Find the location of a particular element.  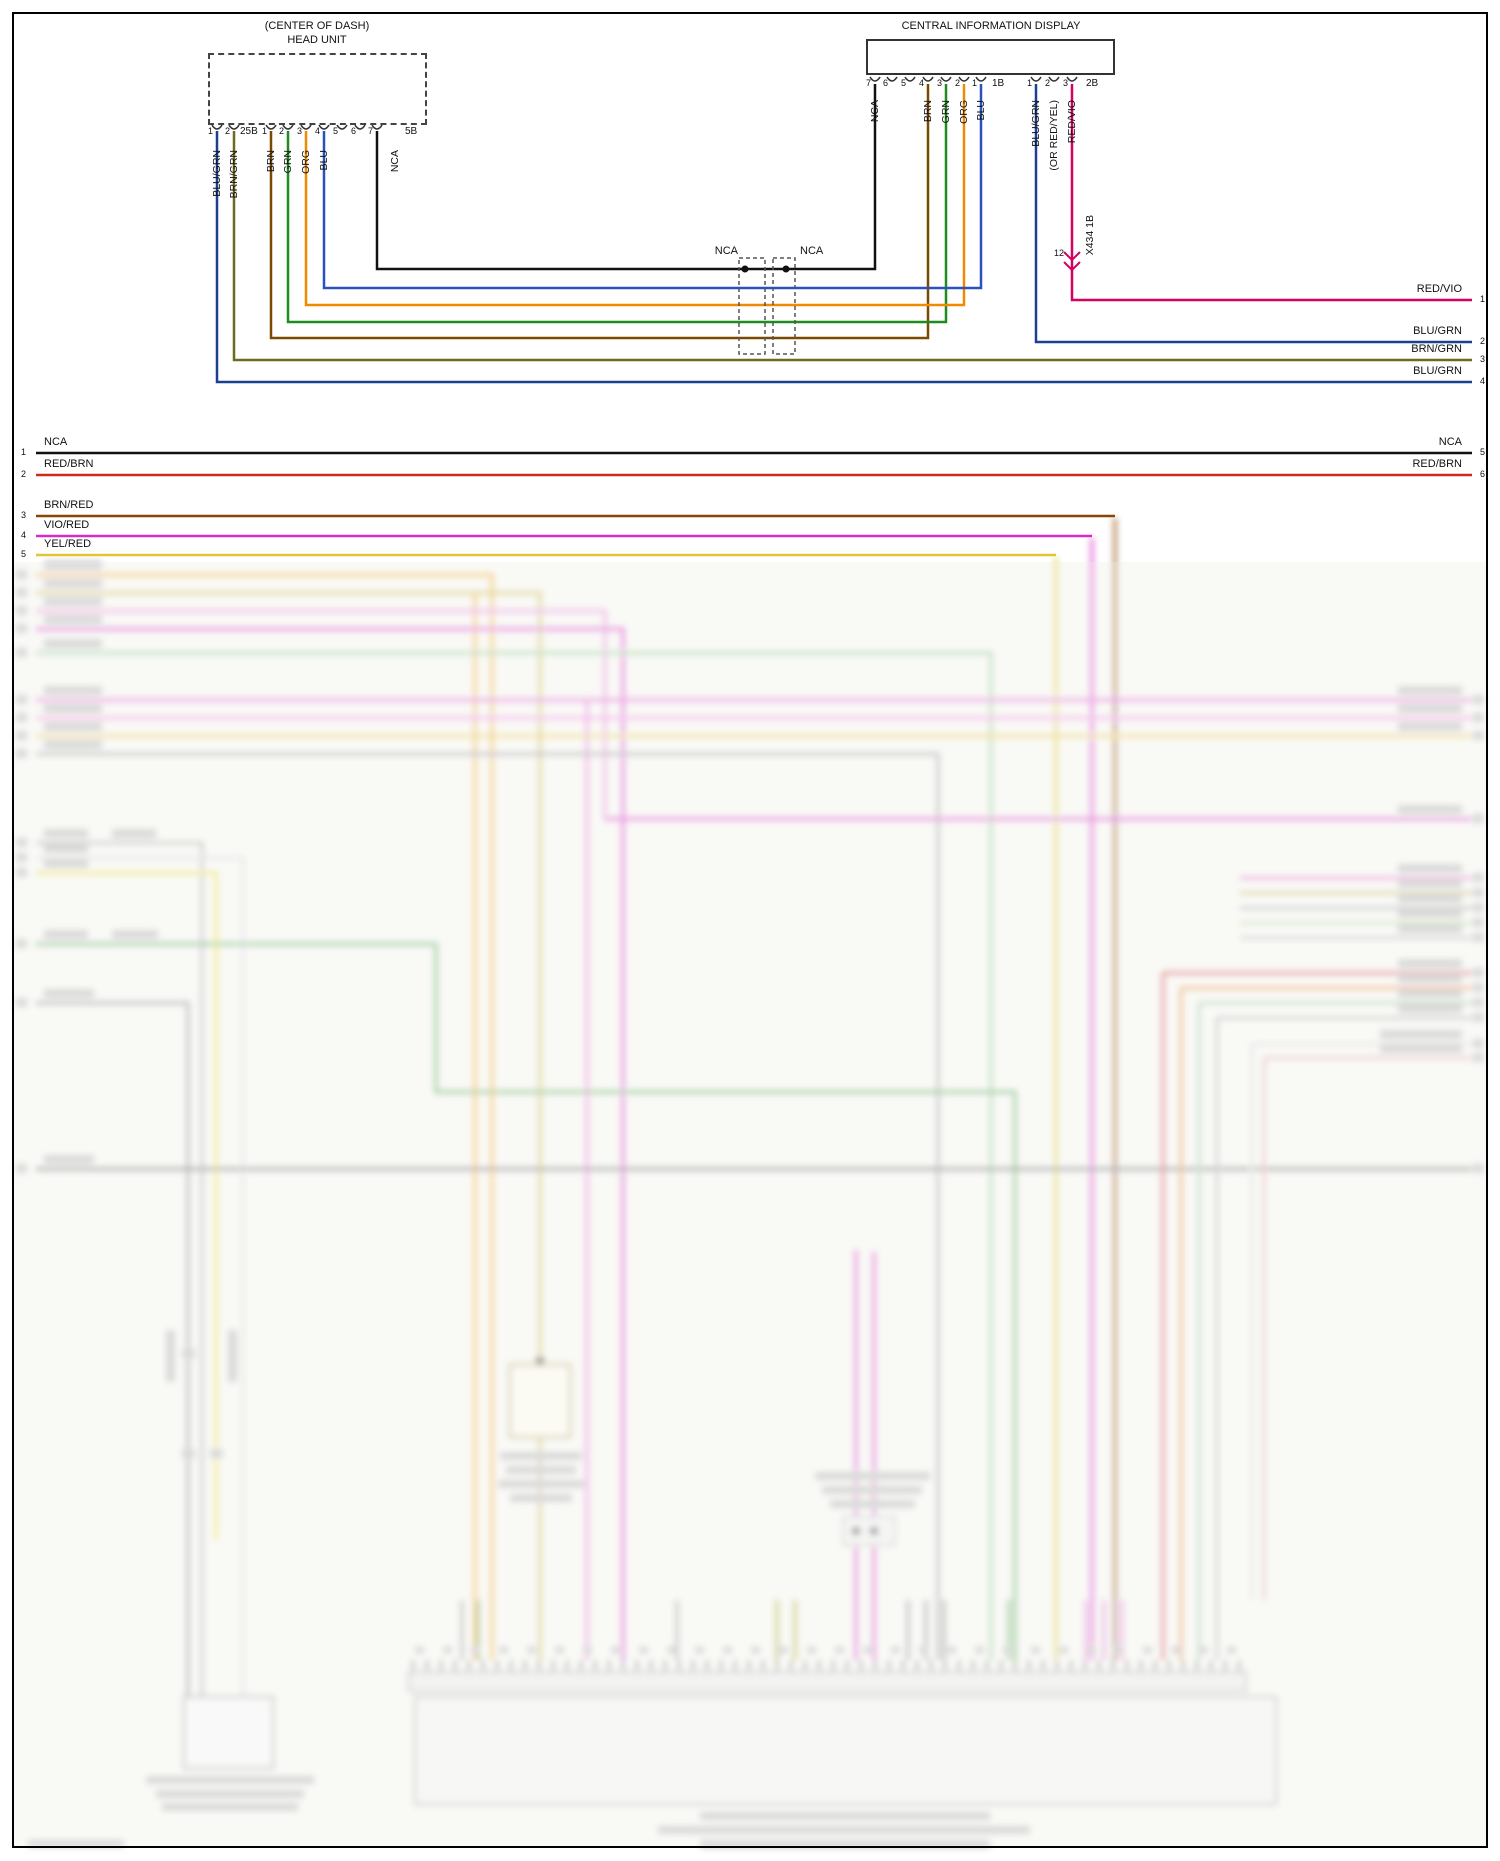

row-number-left: 3 is located at coordinates (23, 515).